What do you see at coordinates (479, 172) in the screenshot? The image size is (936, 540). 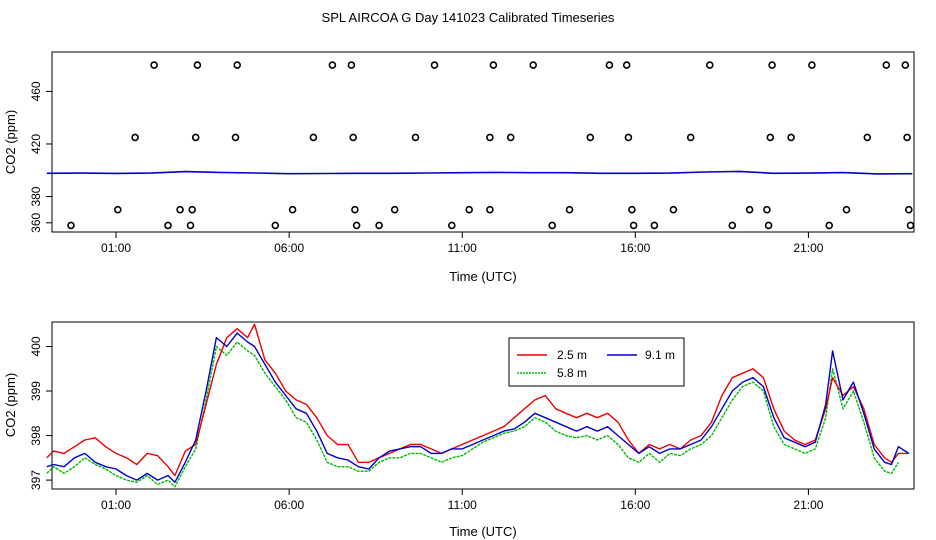 I see `top-panel-co2-line` at bounding box center [479, 172].